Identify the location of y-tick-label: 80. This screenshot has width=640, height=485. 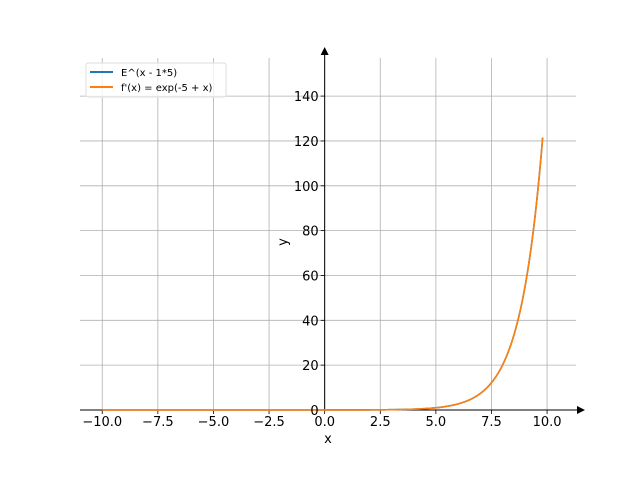
(310, 232).